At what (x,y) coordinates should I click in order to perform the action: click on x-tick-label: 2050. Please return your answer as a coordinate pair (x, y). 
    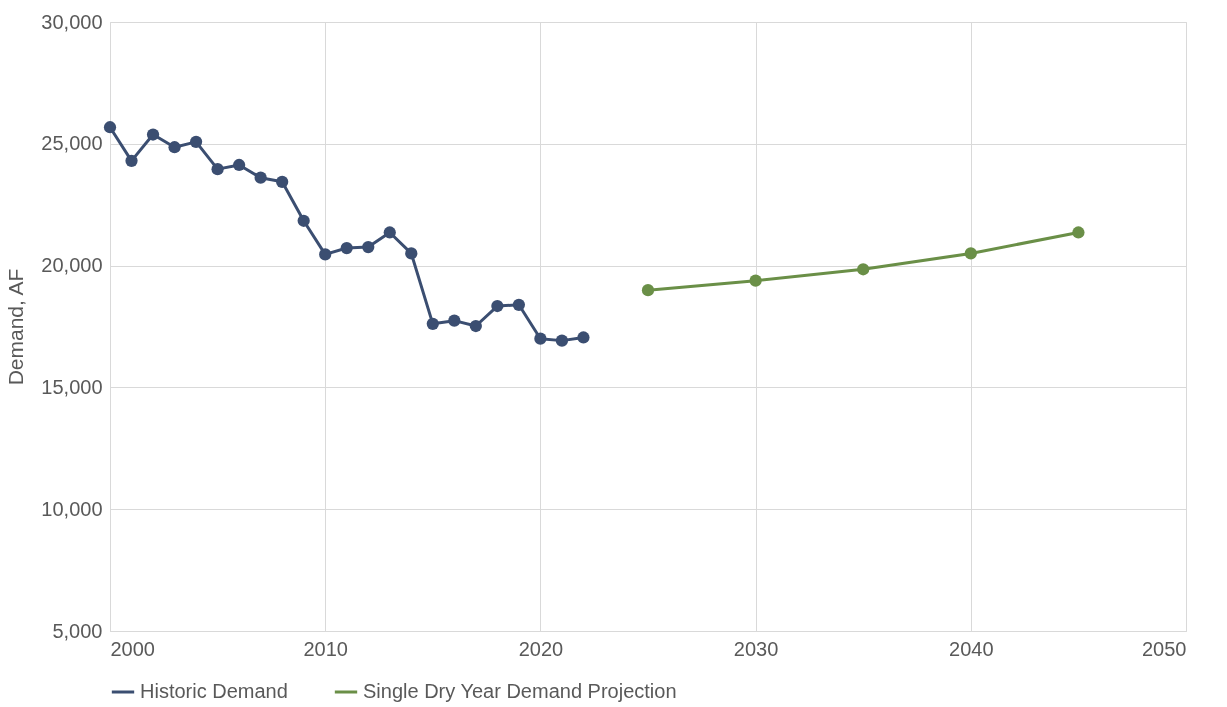
    Looking at the image, I should click on (1164, 648).